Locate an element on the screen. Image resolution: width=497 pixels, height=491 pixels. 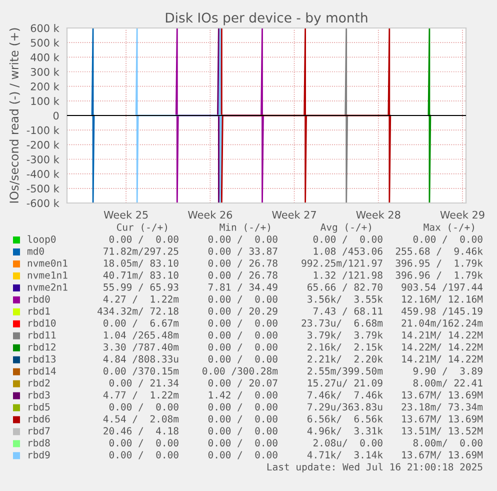
x-tick-label: Week 28 is located at coordinates (378, 214).